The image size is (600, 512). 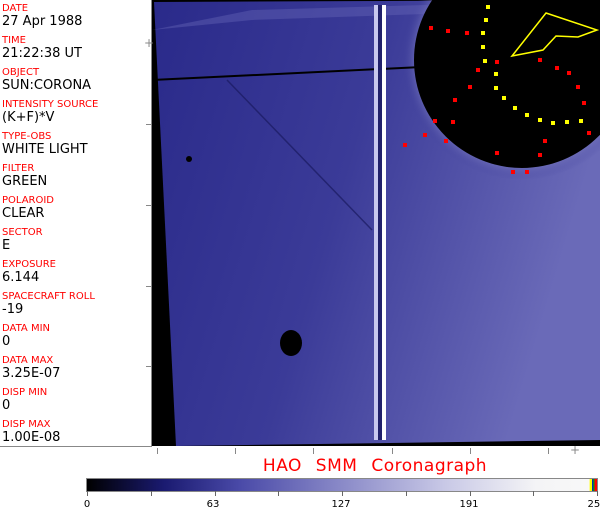 I want to click on field-value: (K+F)*V, so click(x=28, y=117).